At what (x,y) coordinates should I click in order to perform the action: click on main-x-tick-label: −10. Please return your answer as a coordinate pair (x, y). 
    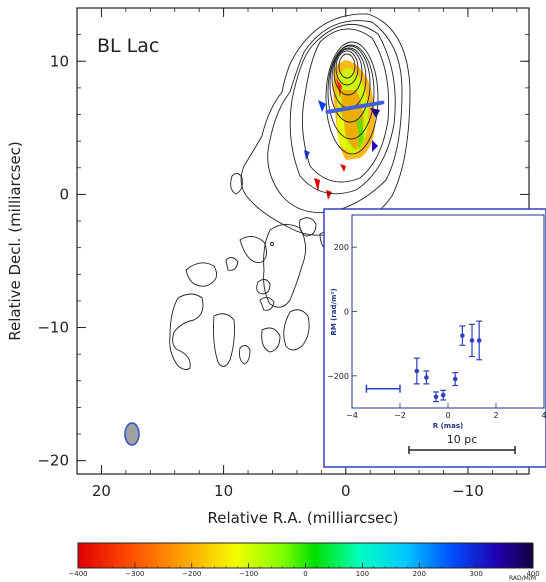
    Looking at the image, I should click on (468, 491).